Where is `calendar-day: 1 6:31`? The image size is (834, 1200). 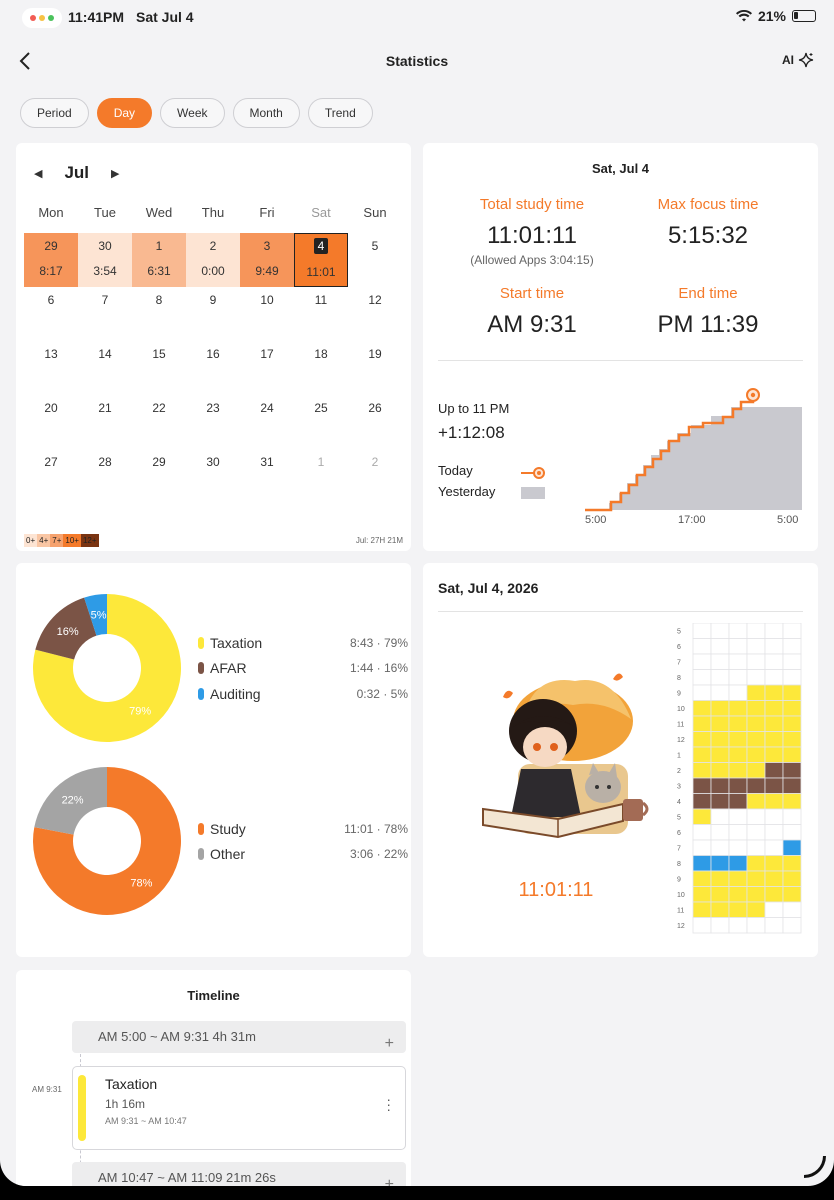
calendar-day: 1 6:31 is located at coordinates (159, 260).